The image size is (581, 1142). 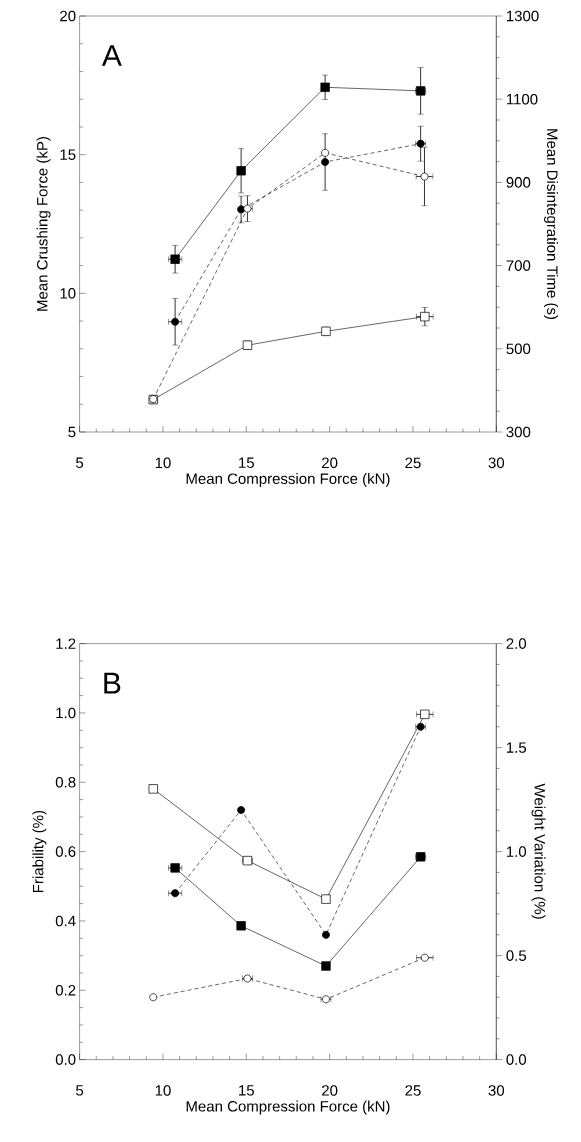 What do you see at coordinates (522, 99) in the screenshot?
I see `y2-tick-label: 1100` at bounding box center [522, 99].